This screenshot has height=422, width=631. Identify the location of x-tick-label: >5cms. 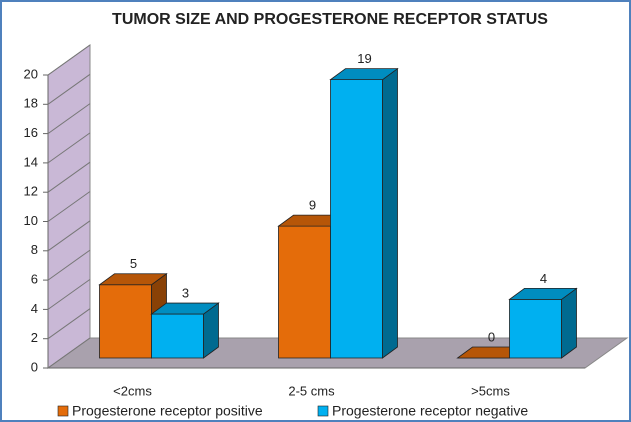
(490, 390).